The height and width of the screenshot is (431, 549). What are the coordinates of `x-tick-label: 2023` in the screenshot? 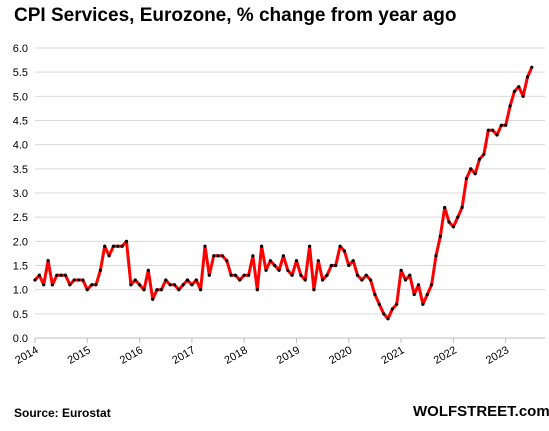 It's located at (497, 355).